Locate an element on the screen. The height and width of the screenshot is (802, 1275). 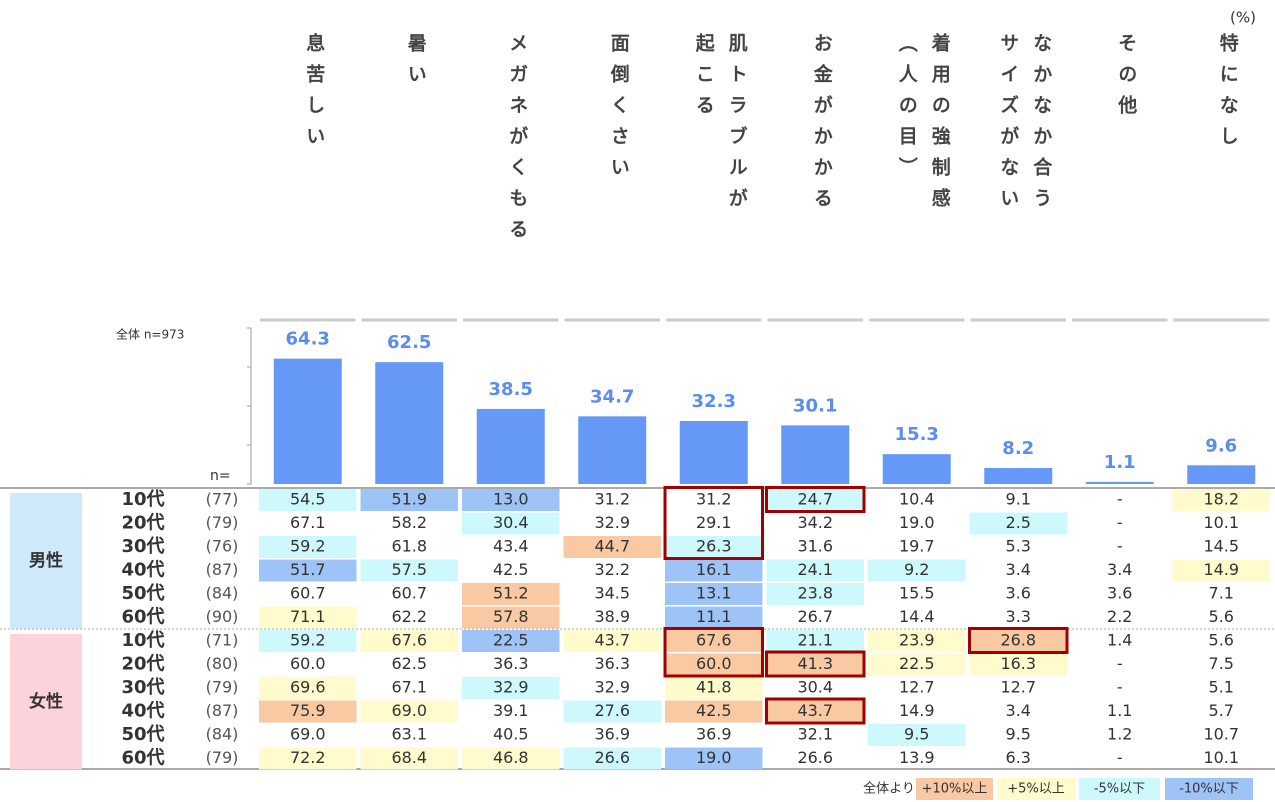
cell-value: 69.6 is located at coordinates (308, 687).